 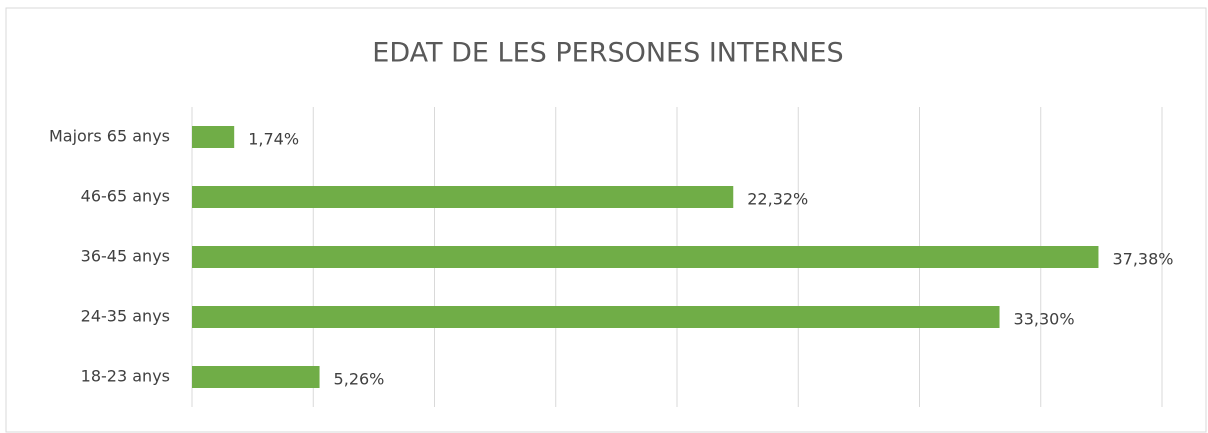 I want to click on y-tick-label: 18-23 anys, so click(x=125, y=376).